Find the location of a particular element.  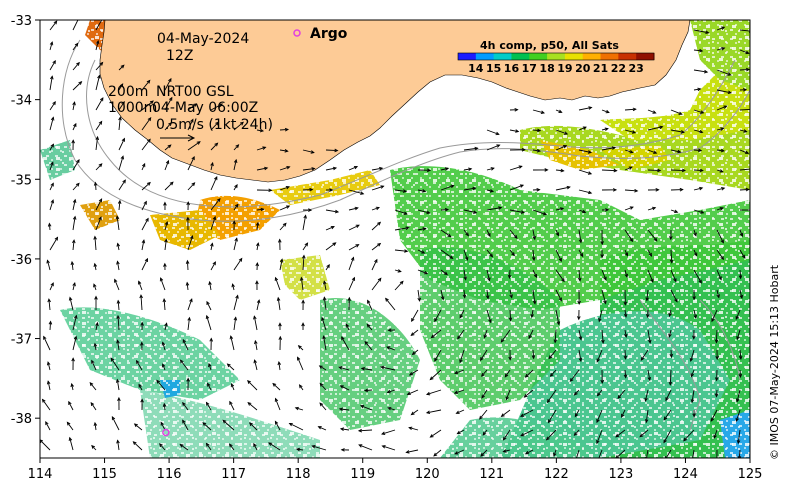

date-label: 04-May-2024 is located at coordinates (203, 39).